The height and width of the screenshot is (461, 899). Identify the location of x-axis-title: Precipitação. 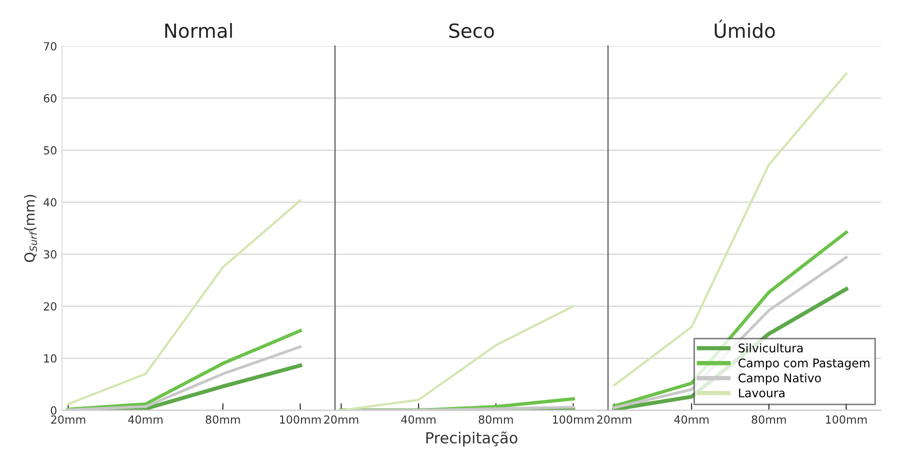
(472, 439).